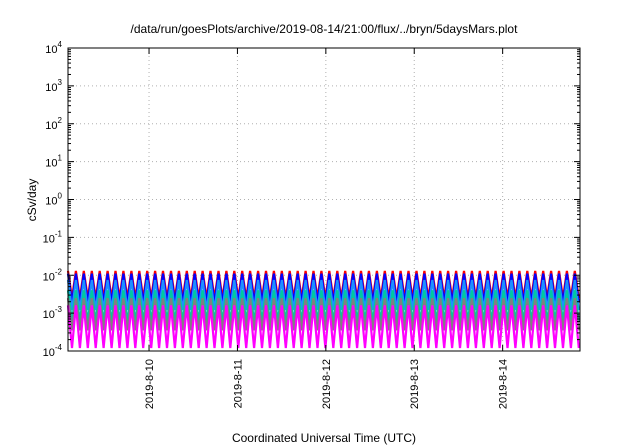  I want to click on y-tick-label: 10⁻⁴, so click(53, 351).